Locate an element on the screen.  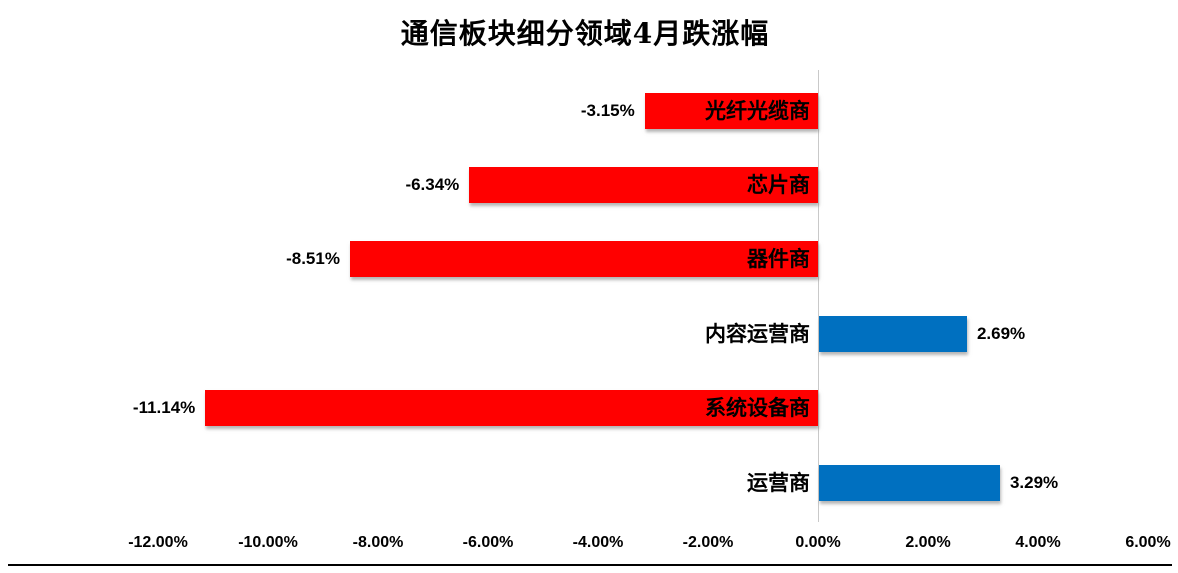
category-label: 内容运营商 is located at coordinates (757, 333).